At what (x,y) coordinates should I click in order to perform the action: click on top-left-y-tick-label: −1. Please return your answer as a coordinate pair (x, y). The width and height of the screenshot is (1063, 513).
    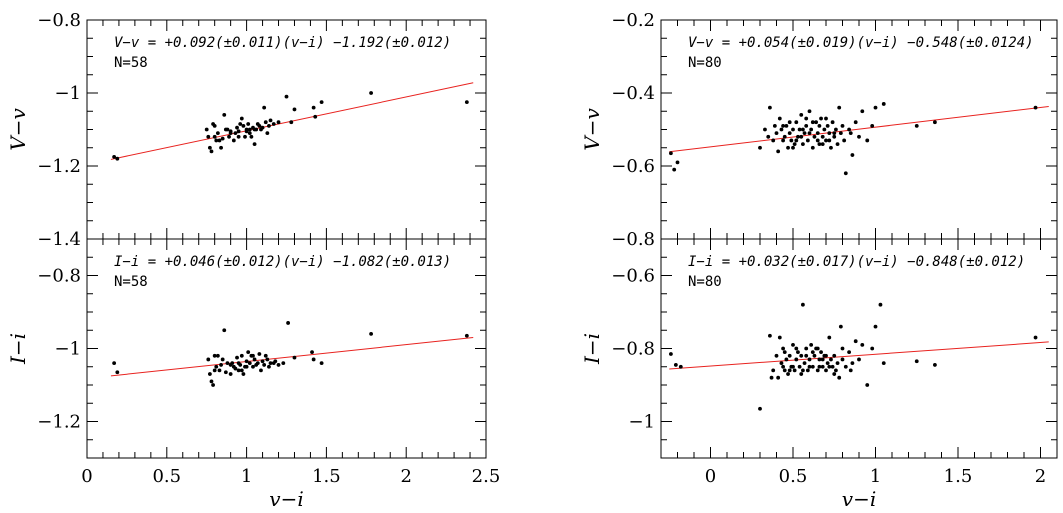
    Looking at the image, I should click on (67, 93).